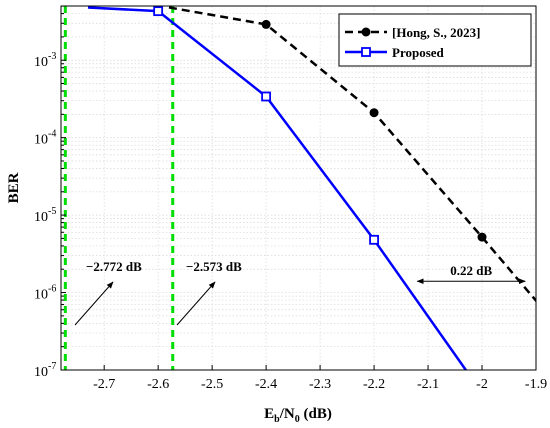  Describe the element at coordinates (104, 384) in the screenshot. I see `x-tick-label: -2.7` at that location.